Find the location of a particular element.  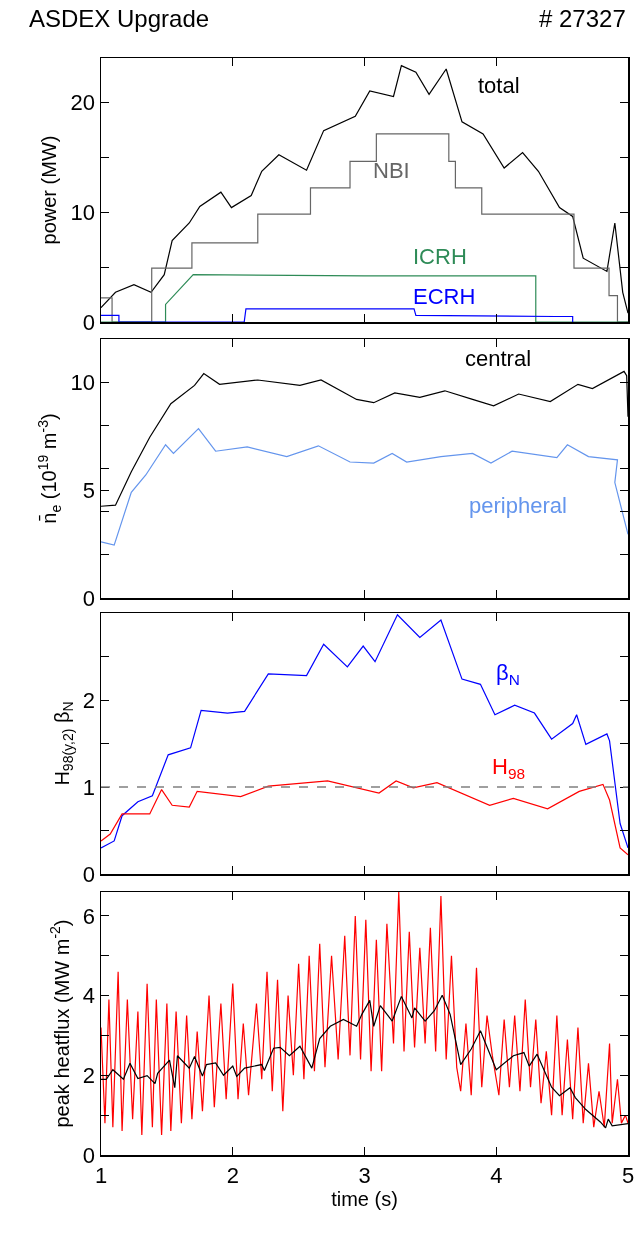

legend-label: central is located at coordinates (498, 358).